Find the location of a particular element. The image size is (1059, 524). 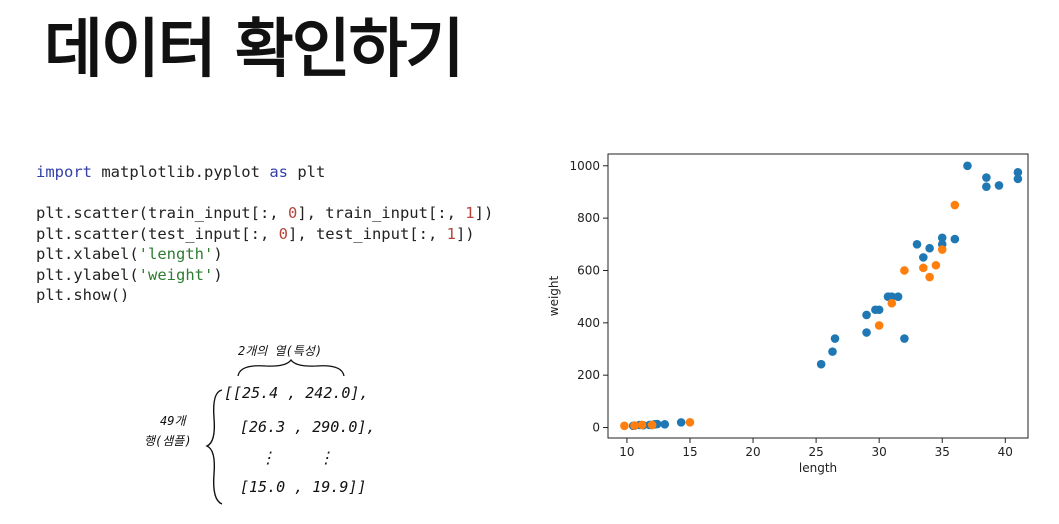

y-tick-label: 800 is located at coordinates (588, 218).